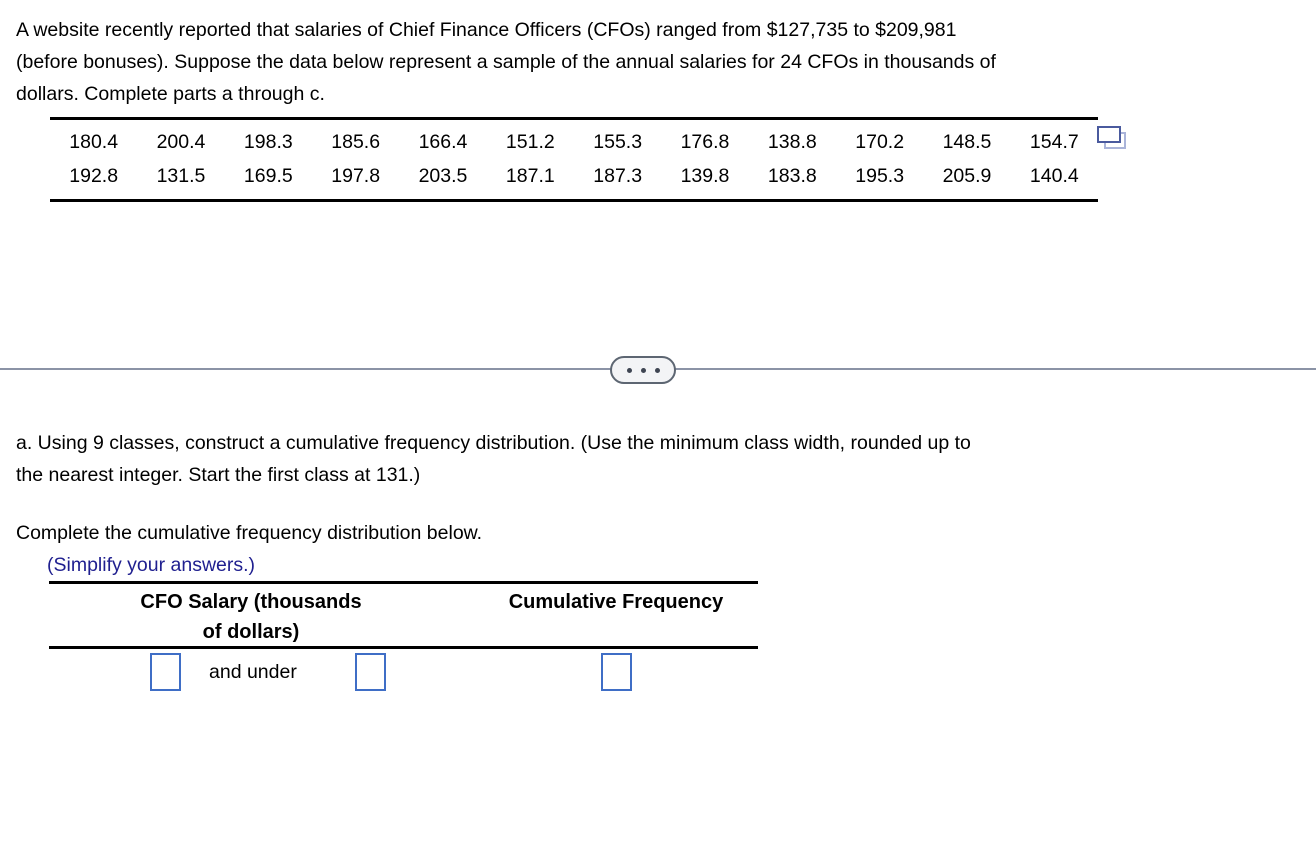 The image size is (1316, 850). What do you see at coordinates (253, 672) in the screenshot?
I see `and-under-label: and under` at bounding box center [253, 672].